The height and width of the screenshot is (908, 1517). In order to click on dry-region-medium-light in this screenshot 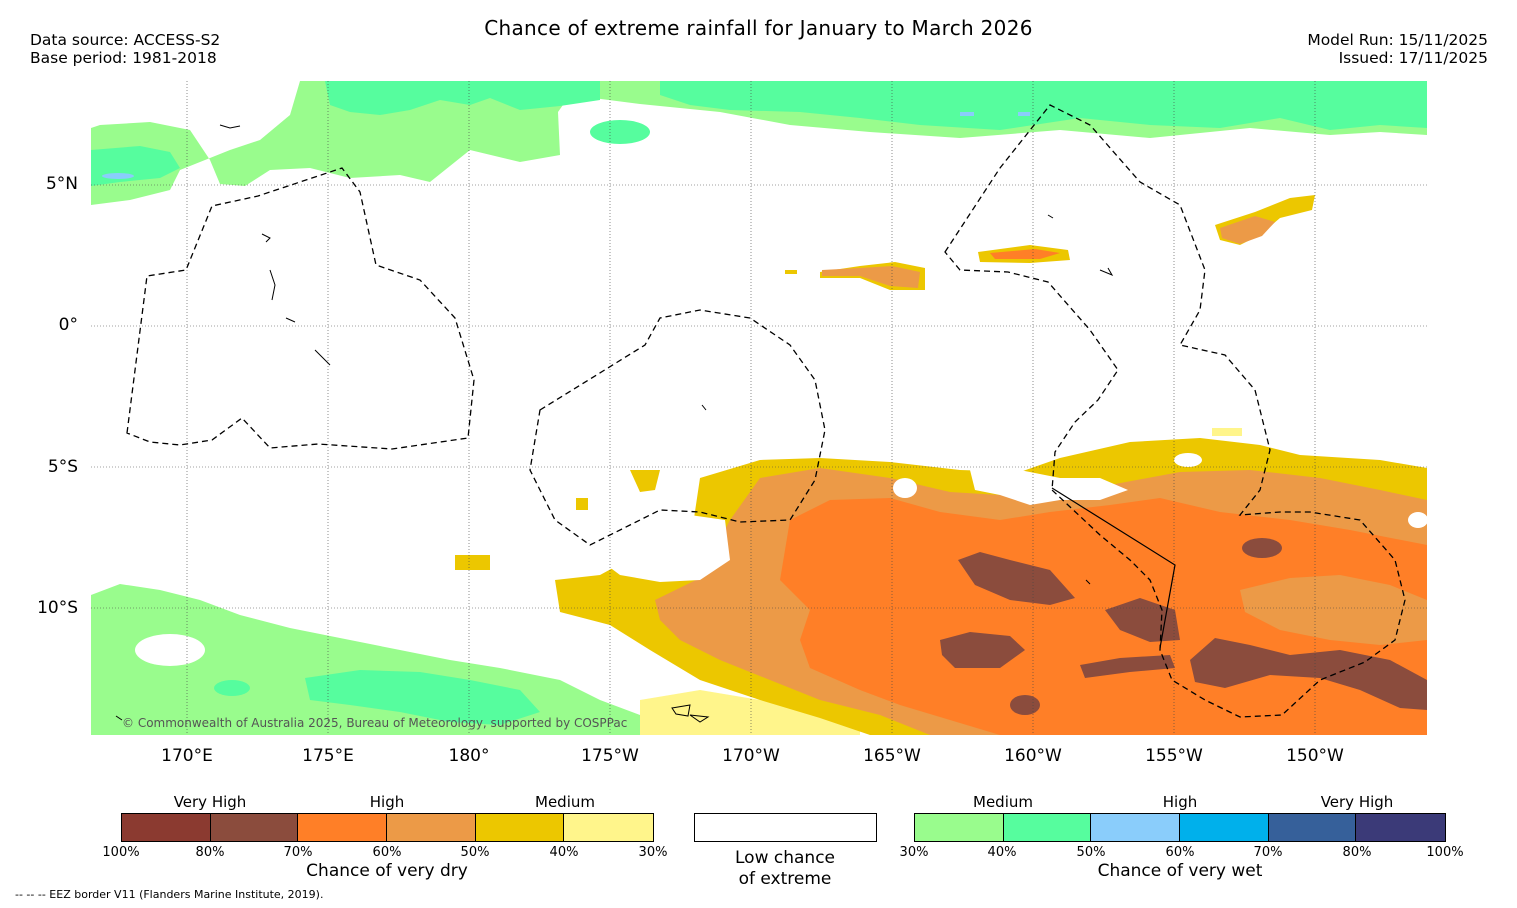, I will do `click(750, 712)`.